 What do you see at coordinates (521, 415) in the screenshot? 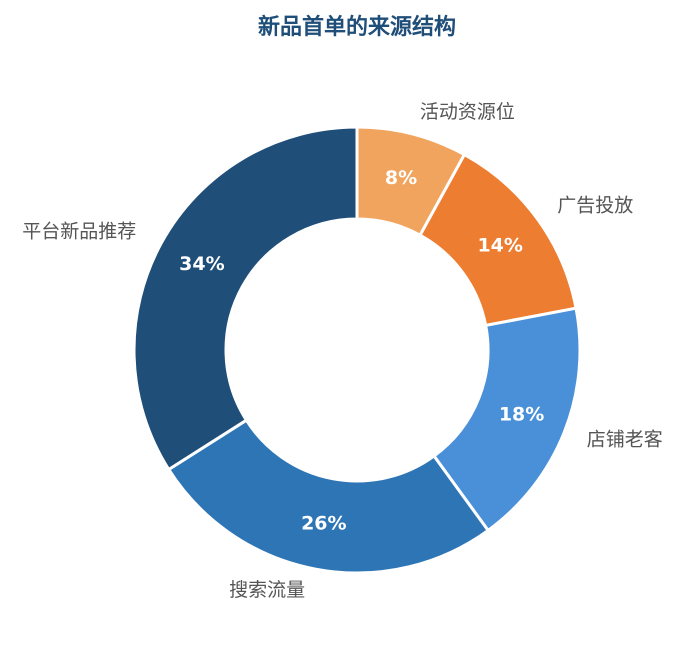
I see `value-label: 18%` at bounding box center [521, 415].